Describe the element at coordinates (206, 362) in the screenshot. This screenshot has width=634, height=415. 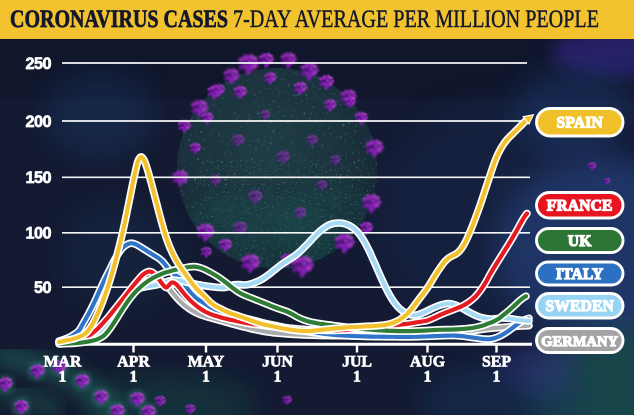
I see `svg-text: MAY` at that location.